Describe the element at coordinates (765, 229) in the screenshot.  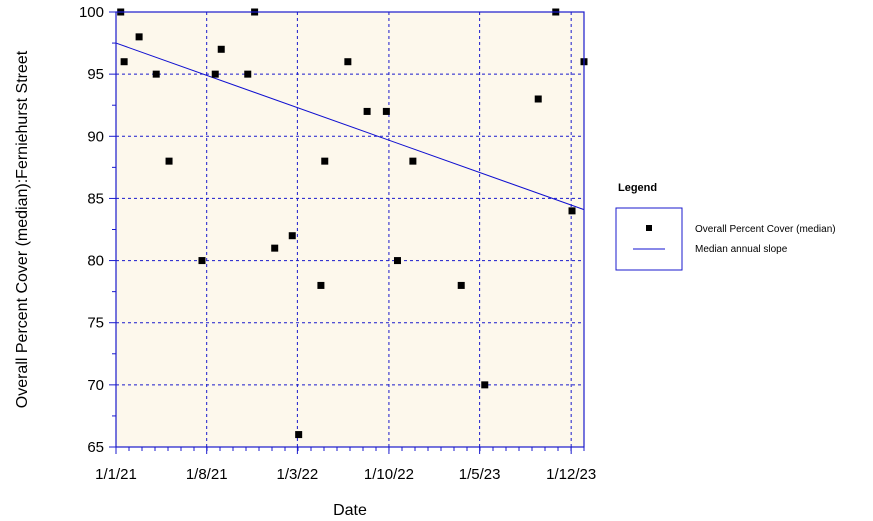
I see `legend-label-points: Overall Percent Cover (median)` at that location.